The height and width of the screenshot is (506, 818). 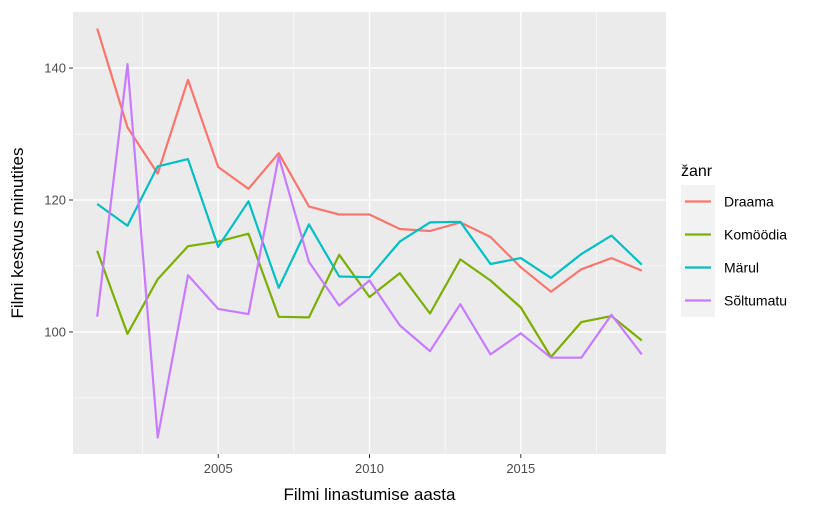 I want to click on legend-label: Märul, so click(x=741, y=268).